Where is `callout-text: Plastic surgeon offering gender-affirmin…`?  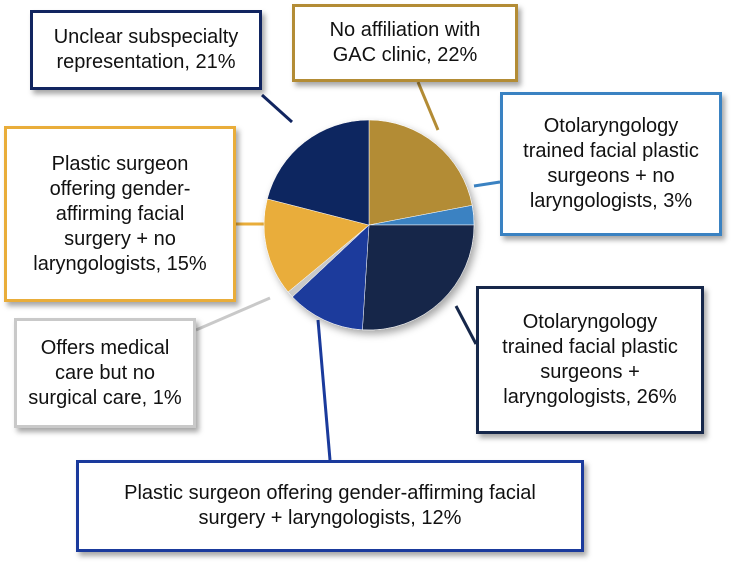
callout-text: Plastic surgeon offering gender-affirmin… is located at coordinates (330, 506).